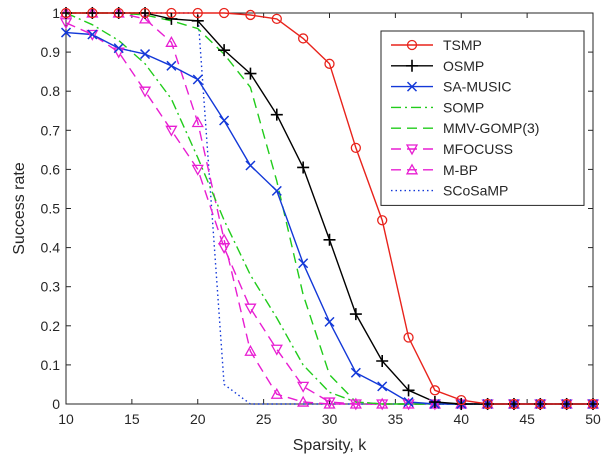 The height and width of the screenshot is (461, 603). What do you see at coordinates (330, 445) in the screenshot?
I see `x-axis-label: Sparsity, k` at bounding box center [330, 445].